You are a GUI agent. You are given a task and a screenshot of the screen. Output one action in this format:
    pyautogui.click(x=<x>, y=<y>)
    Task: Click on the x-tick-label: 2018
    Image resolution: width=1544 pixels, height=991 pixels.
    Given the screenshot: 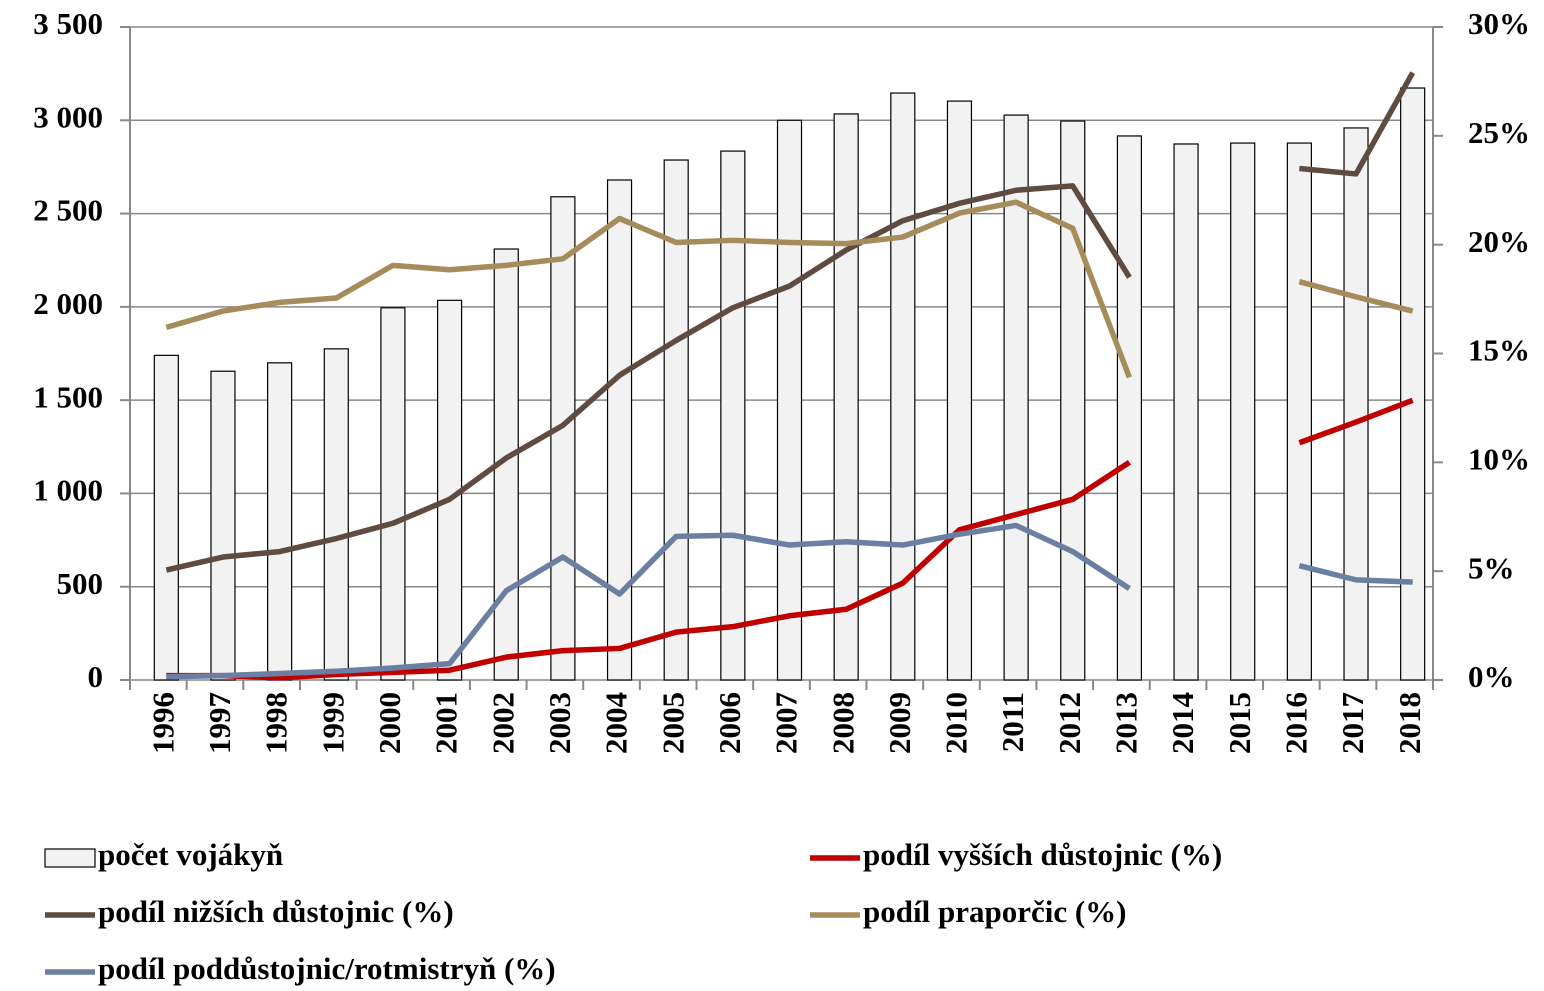 What is the action you would take?
    pyautogui.click(x=1409, y=723)
    